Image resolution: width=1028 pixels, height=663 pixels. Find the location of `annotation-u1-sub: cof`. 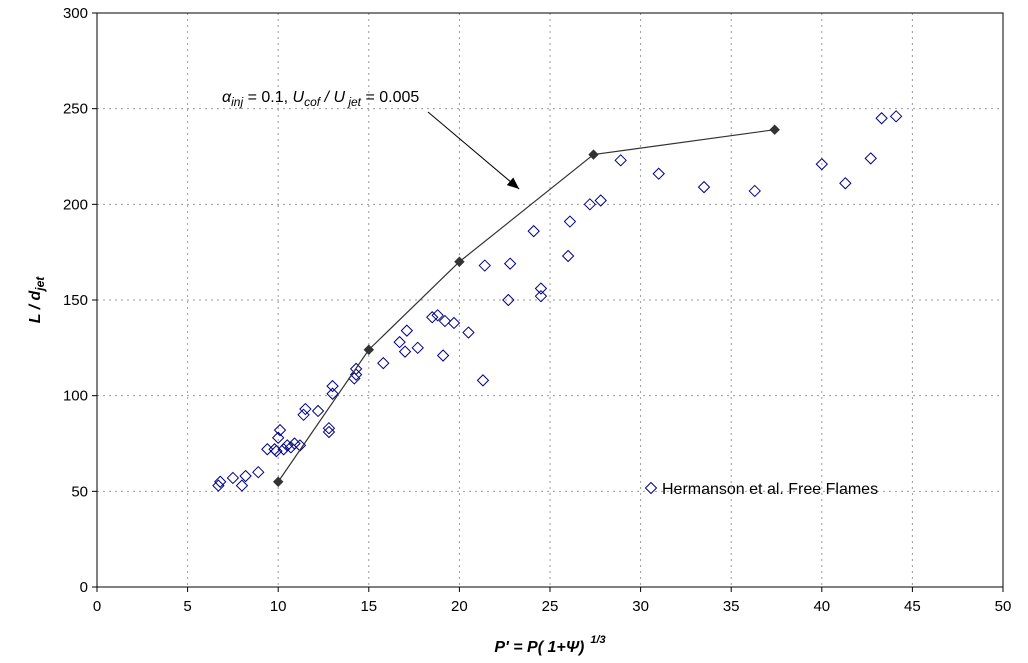

annotation-u1-sub: cof is located at coordinates (313, 102).